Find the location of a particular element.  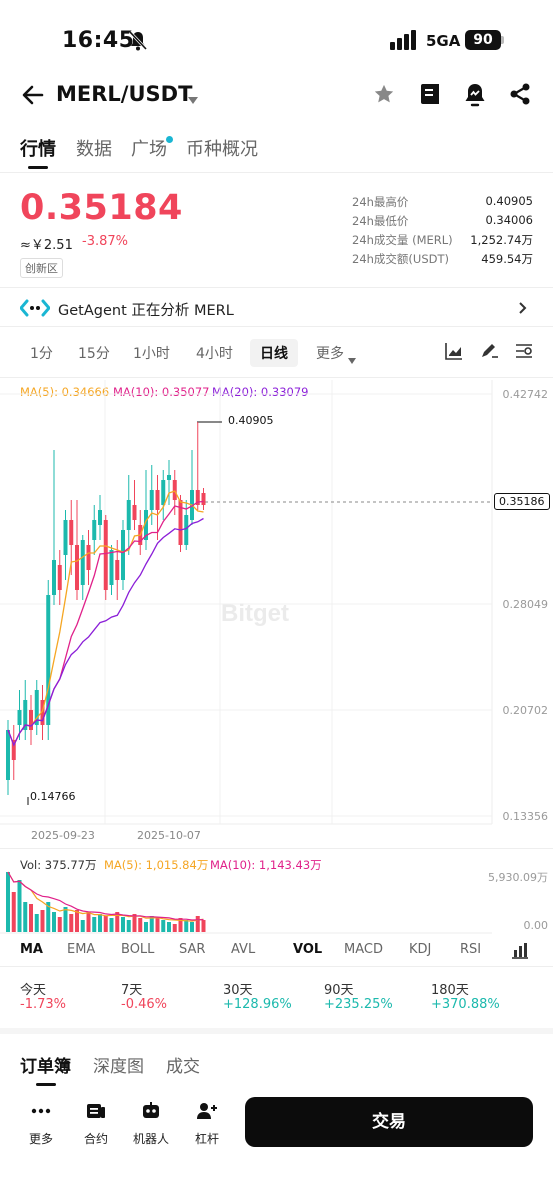

vol-legend: Vol: 375.77万 is located at coordinates (58, 865).